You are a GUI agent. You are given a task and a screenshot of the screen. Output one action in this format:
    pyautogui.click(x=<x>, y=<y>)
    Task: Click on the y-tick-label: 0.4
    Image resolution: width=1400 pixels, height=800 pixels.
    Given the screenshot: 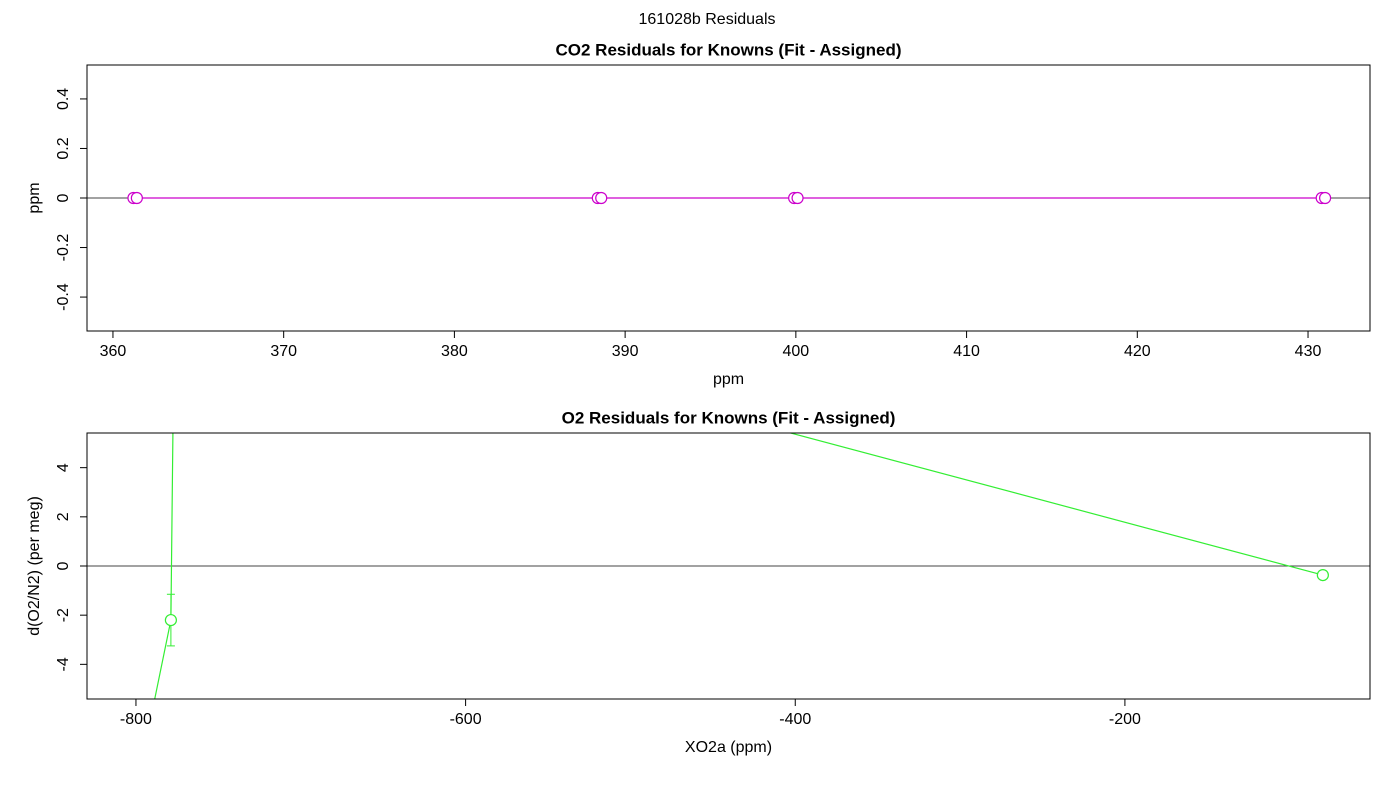 What is the action you would take?
    pyautogui.click(x=63, y=99)
    